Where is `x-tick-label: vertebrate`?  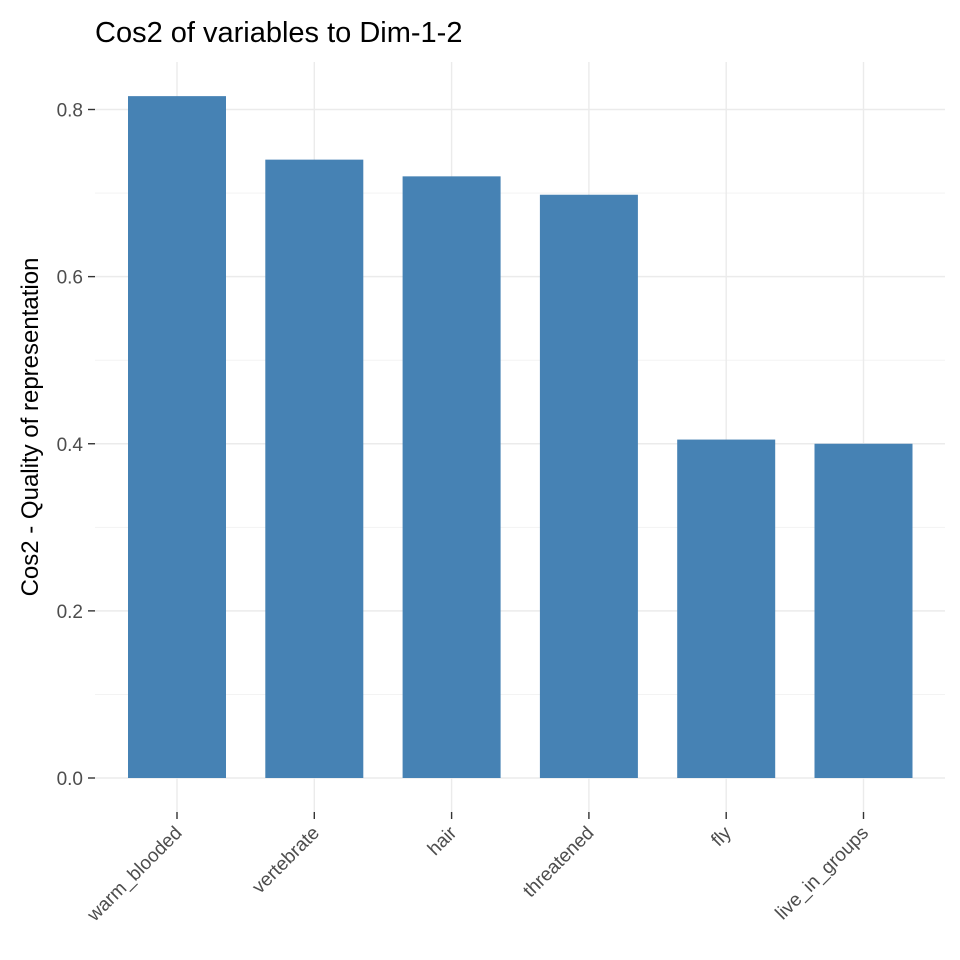
x-tick-label: vertebrate is located at coordinates (285, 860).